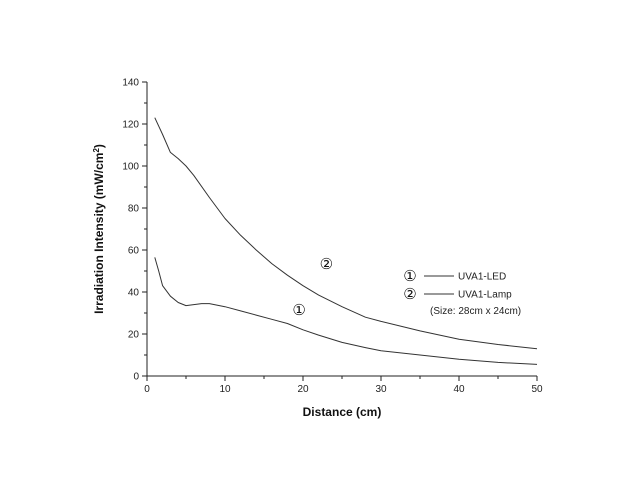  Describe the element at coordinates (99, 229) in the screenshot. I see `y-axis-title: Irradiation Intensity (mW/cm2)` at that location.